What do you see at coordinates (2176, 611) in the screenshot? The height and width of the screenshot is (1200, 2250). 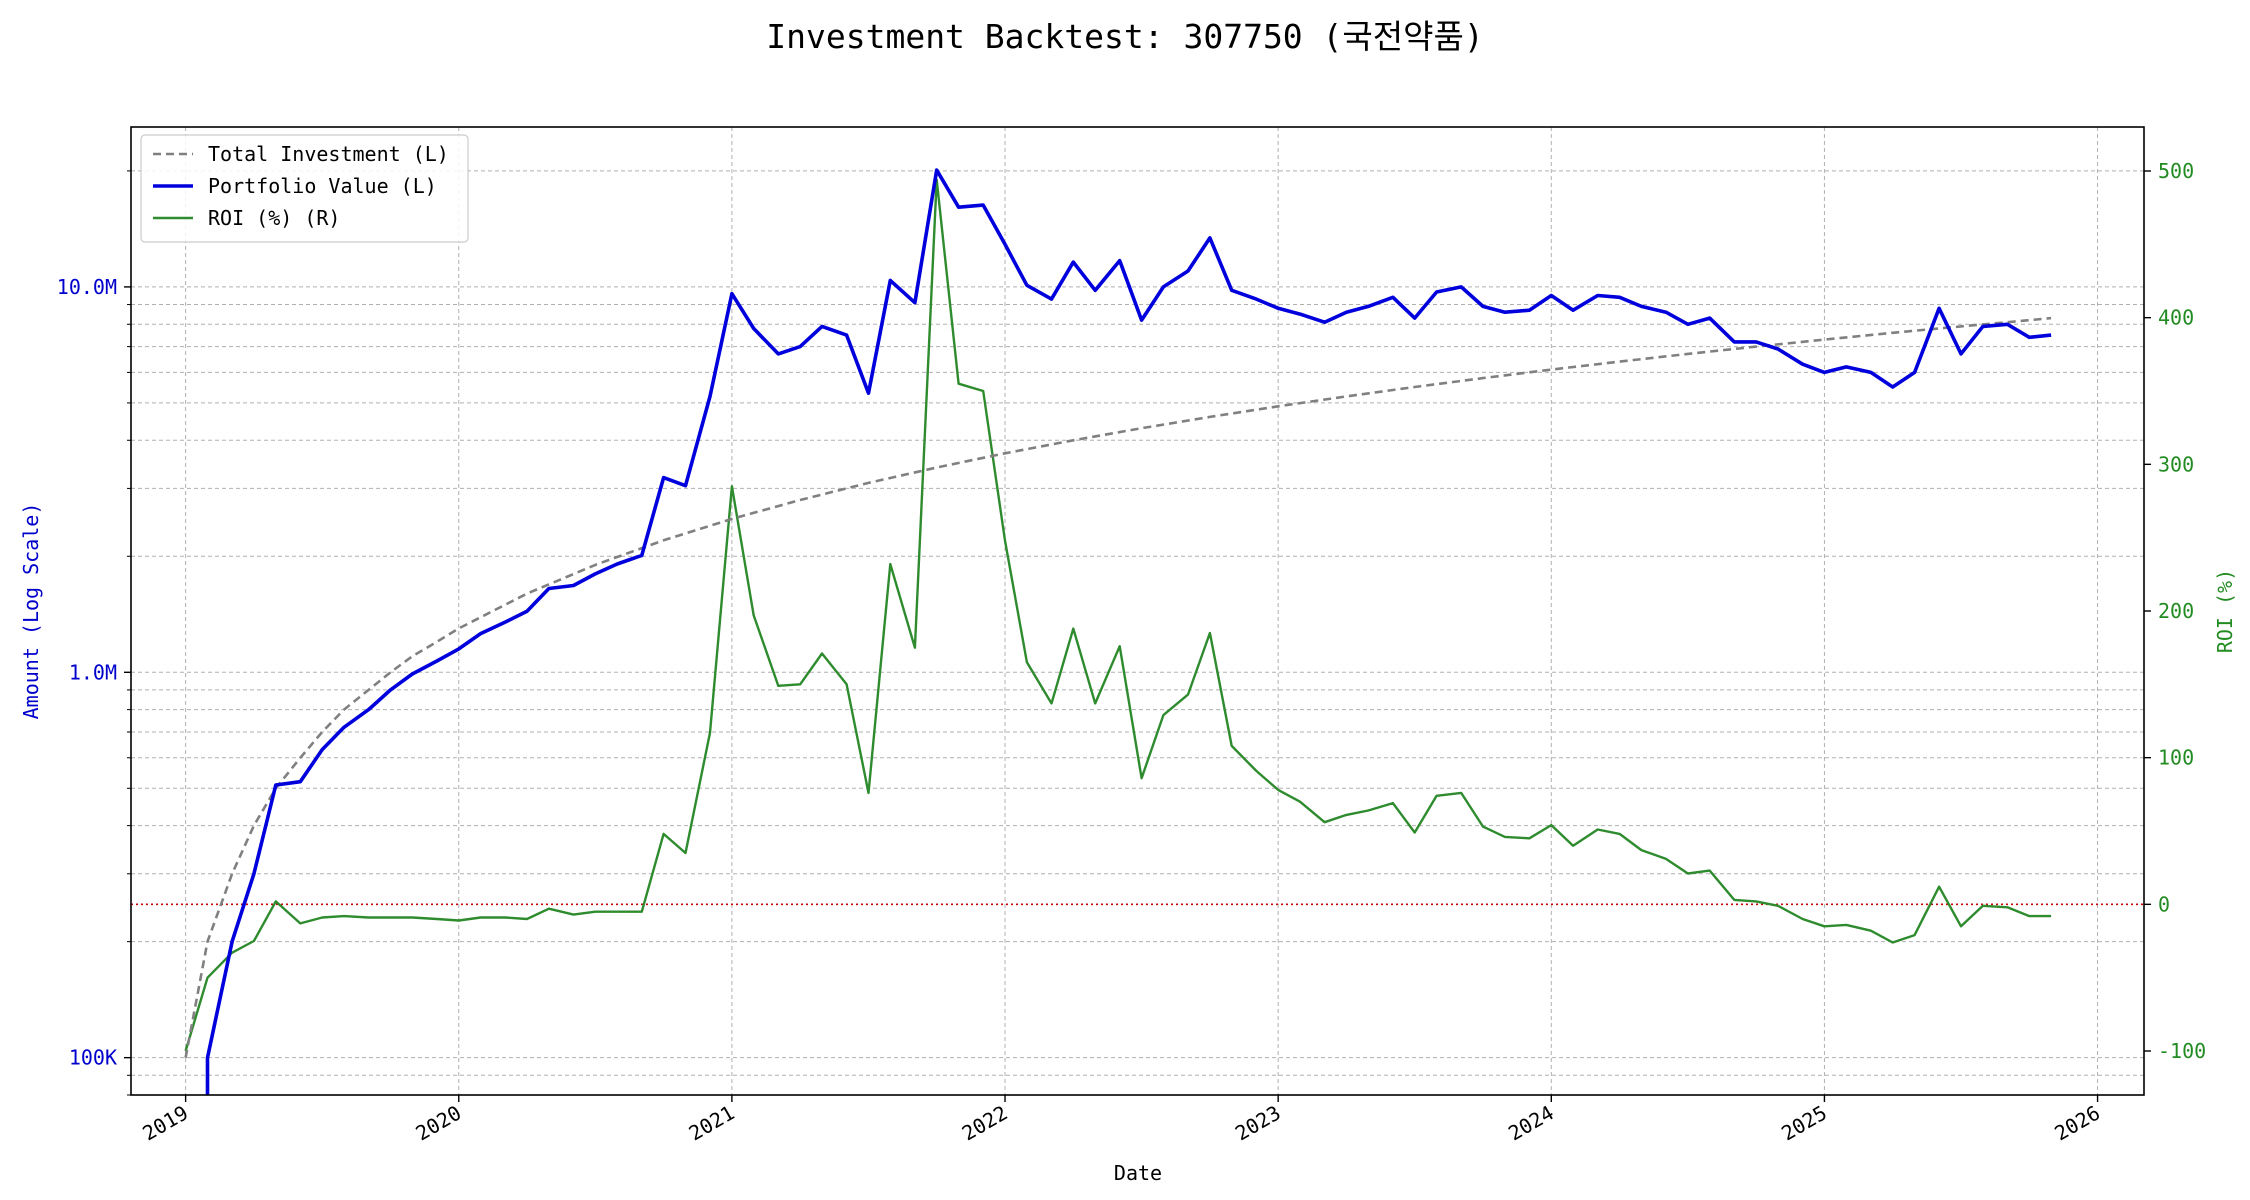 I see `right-tick-label: 200` at bounding box center [2176, 611].